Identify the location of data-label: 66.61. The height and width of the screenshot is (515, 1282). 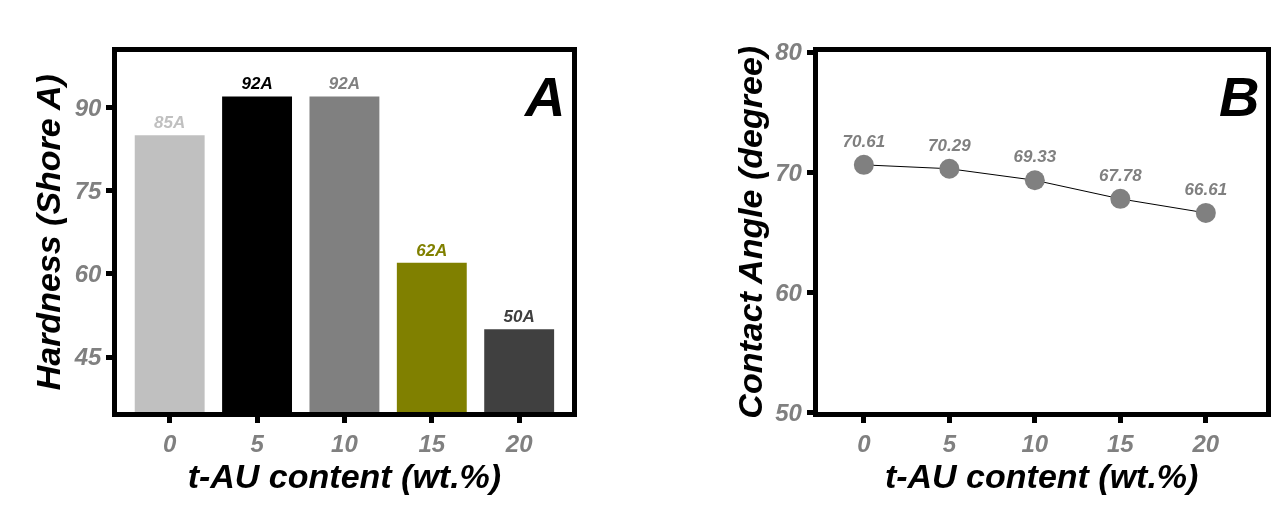
(1206, 190).